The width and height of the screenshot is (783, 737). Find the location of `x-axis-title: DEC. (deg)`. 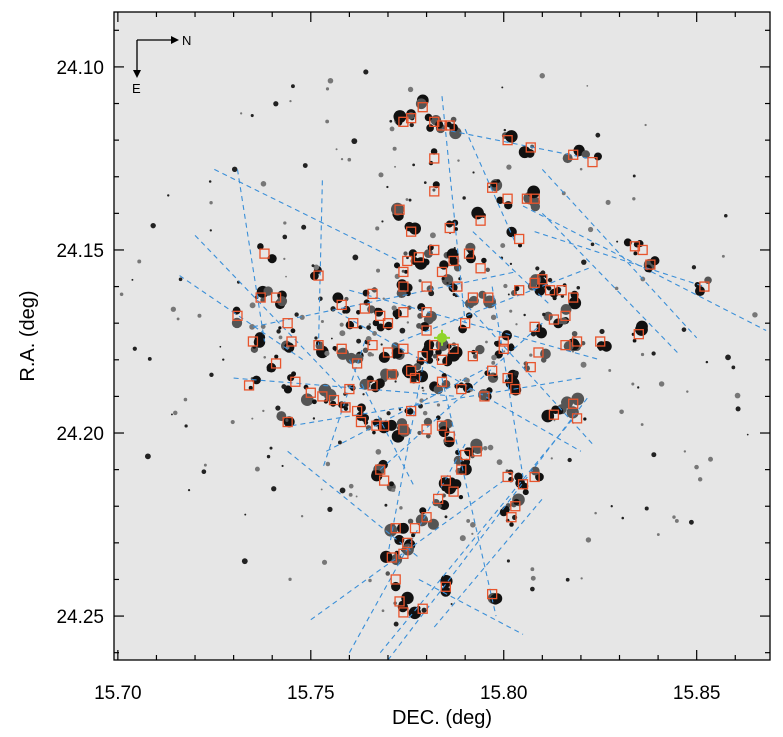

x-axis-title: DEC. (deg) is located at coordinates (442, 718).